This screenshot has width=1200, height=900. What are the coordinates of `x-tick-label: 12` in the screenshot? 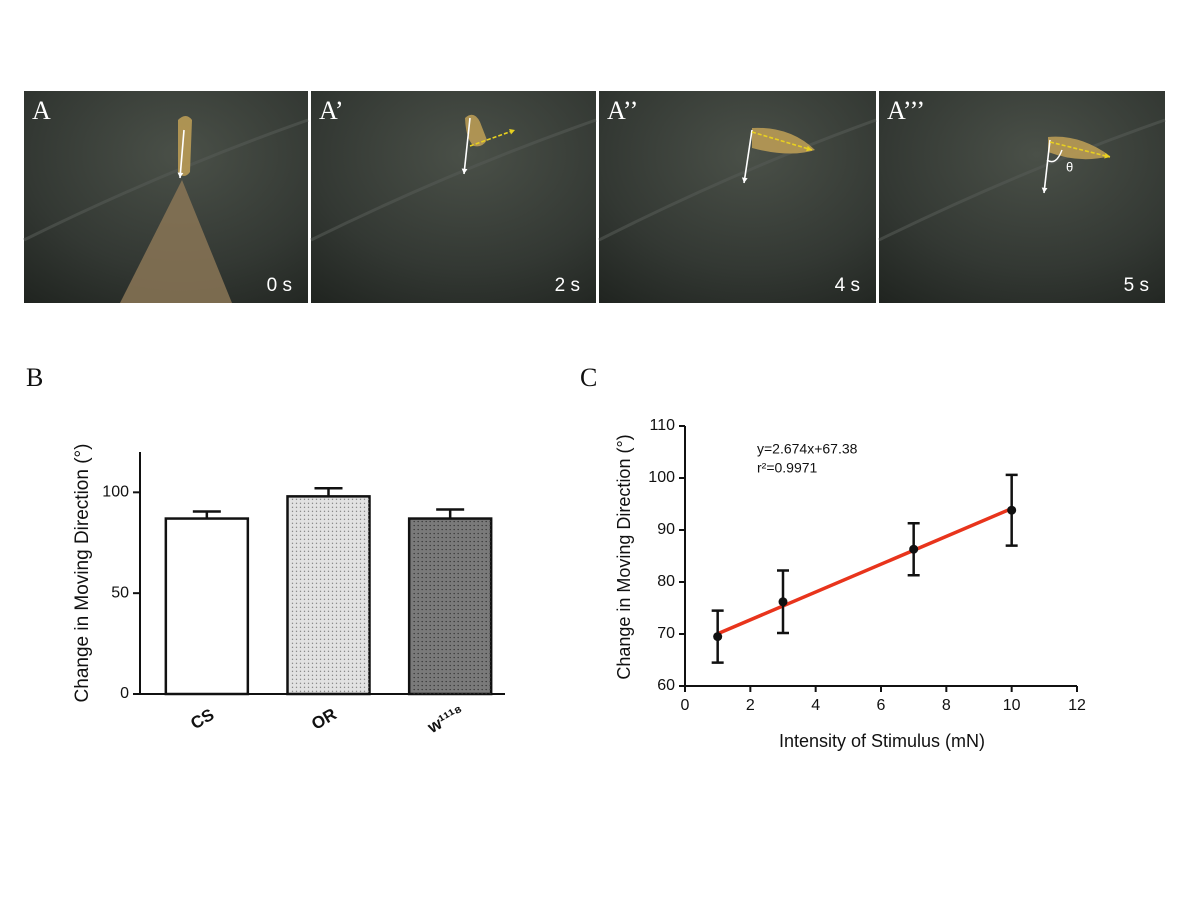 It's located at (1077, 705).